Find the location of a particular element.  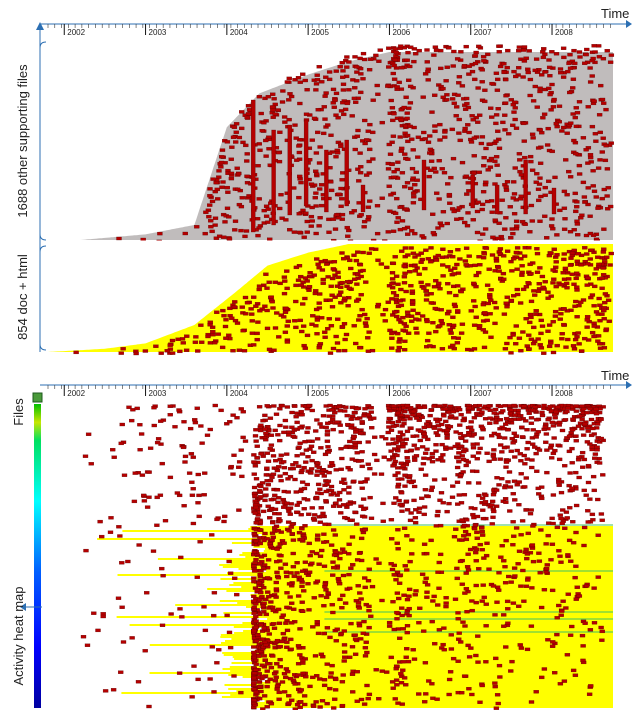

legend-toggle-button is located at coordinates (37, 397).